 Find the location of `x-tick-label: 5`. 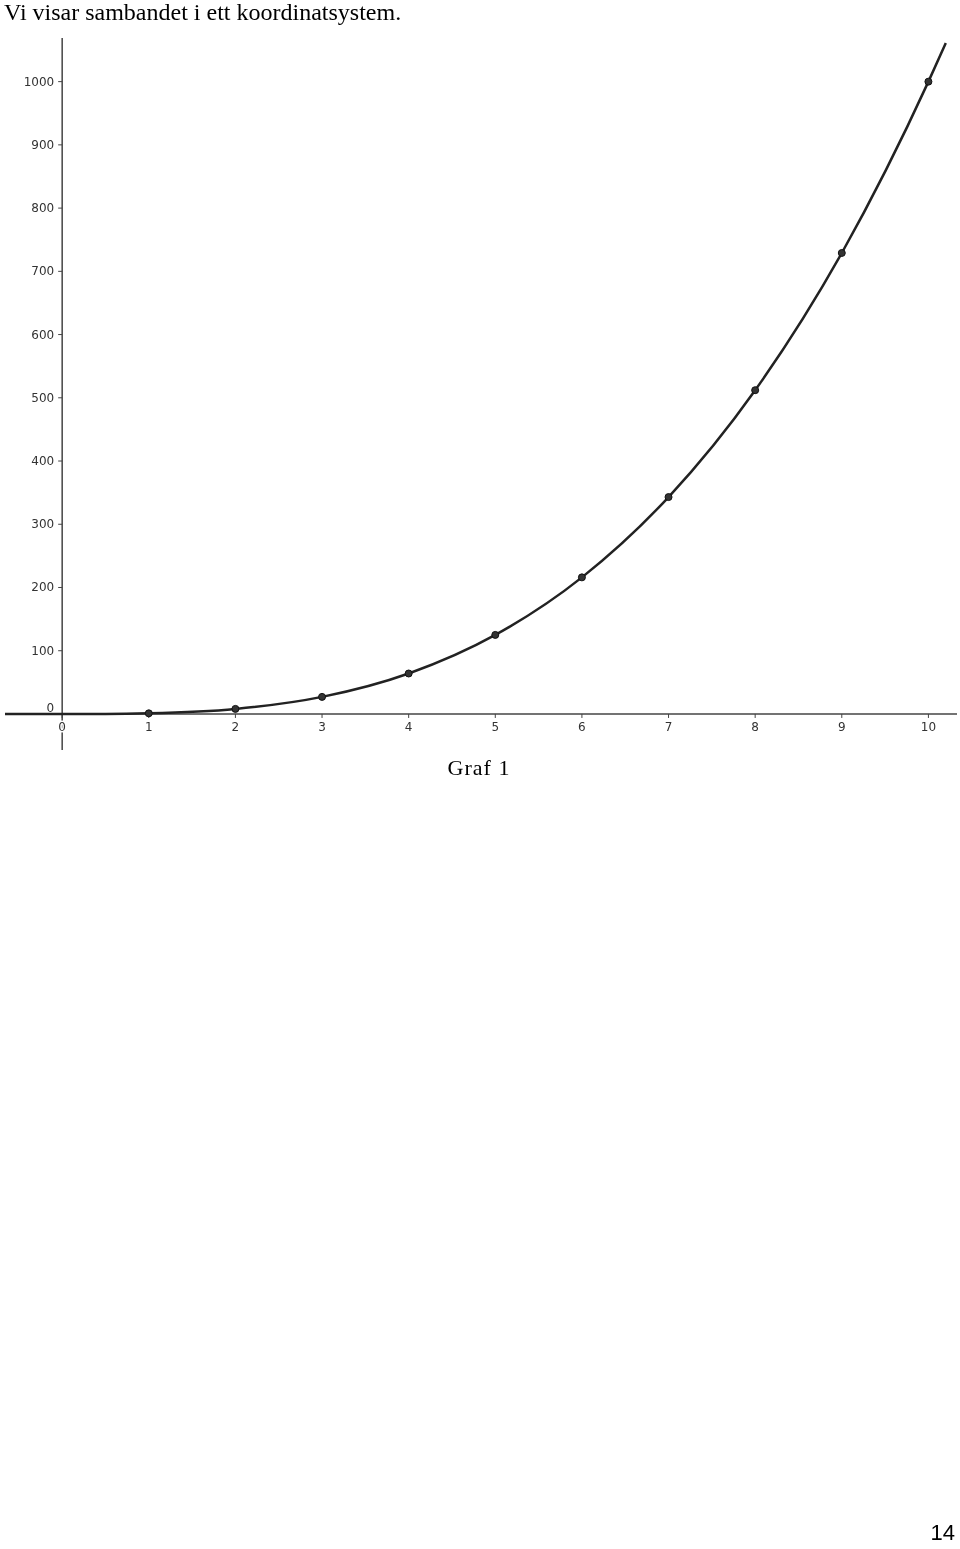

x-tick-label: 5 is located at coordinates (495, 726).